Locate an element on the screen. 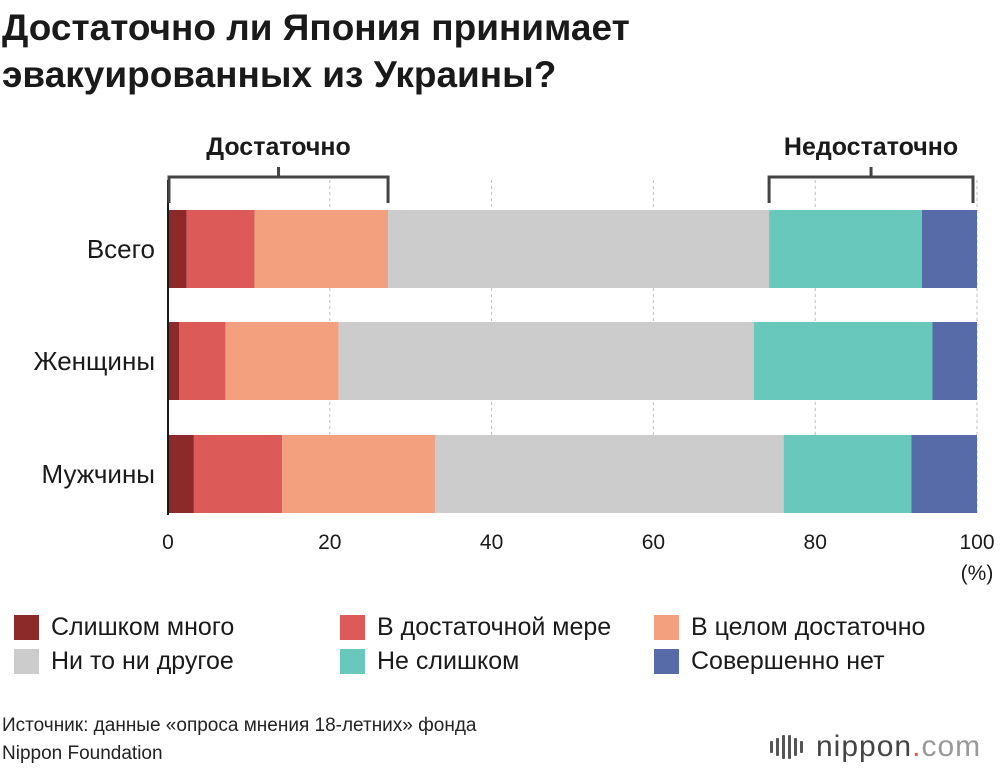  bracket-not-enough-label: Недостаточно is located at coordinates (871, 147).